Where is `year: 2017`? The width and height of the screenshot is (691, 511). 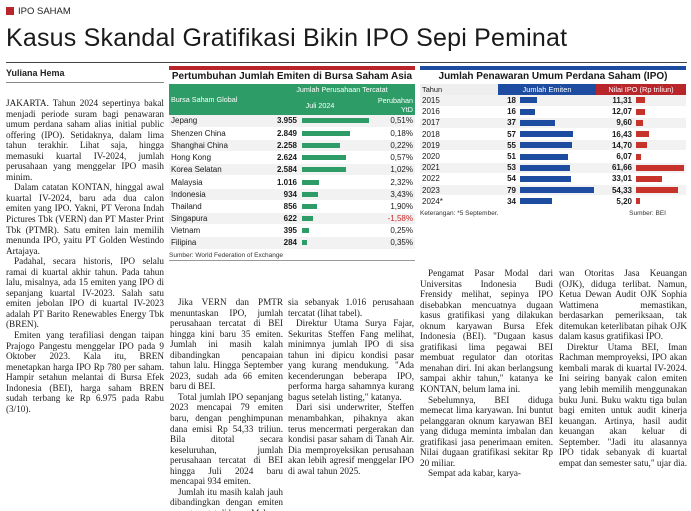 year: 2017 is located at coordinates (459, 123).